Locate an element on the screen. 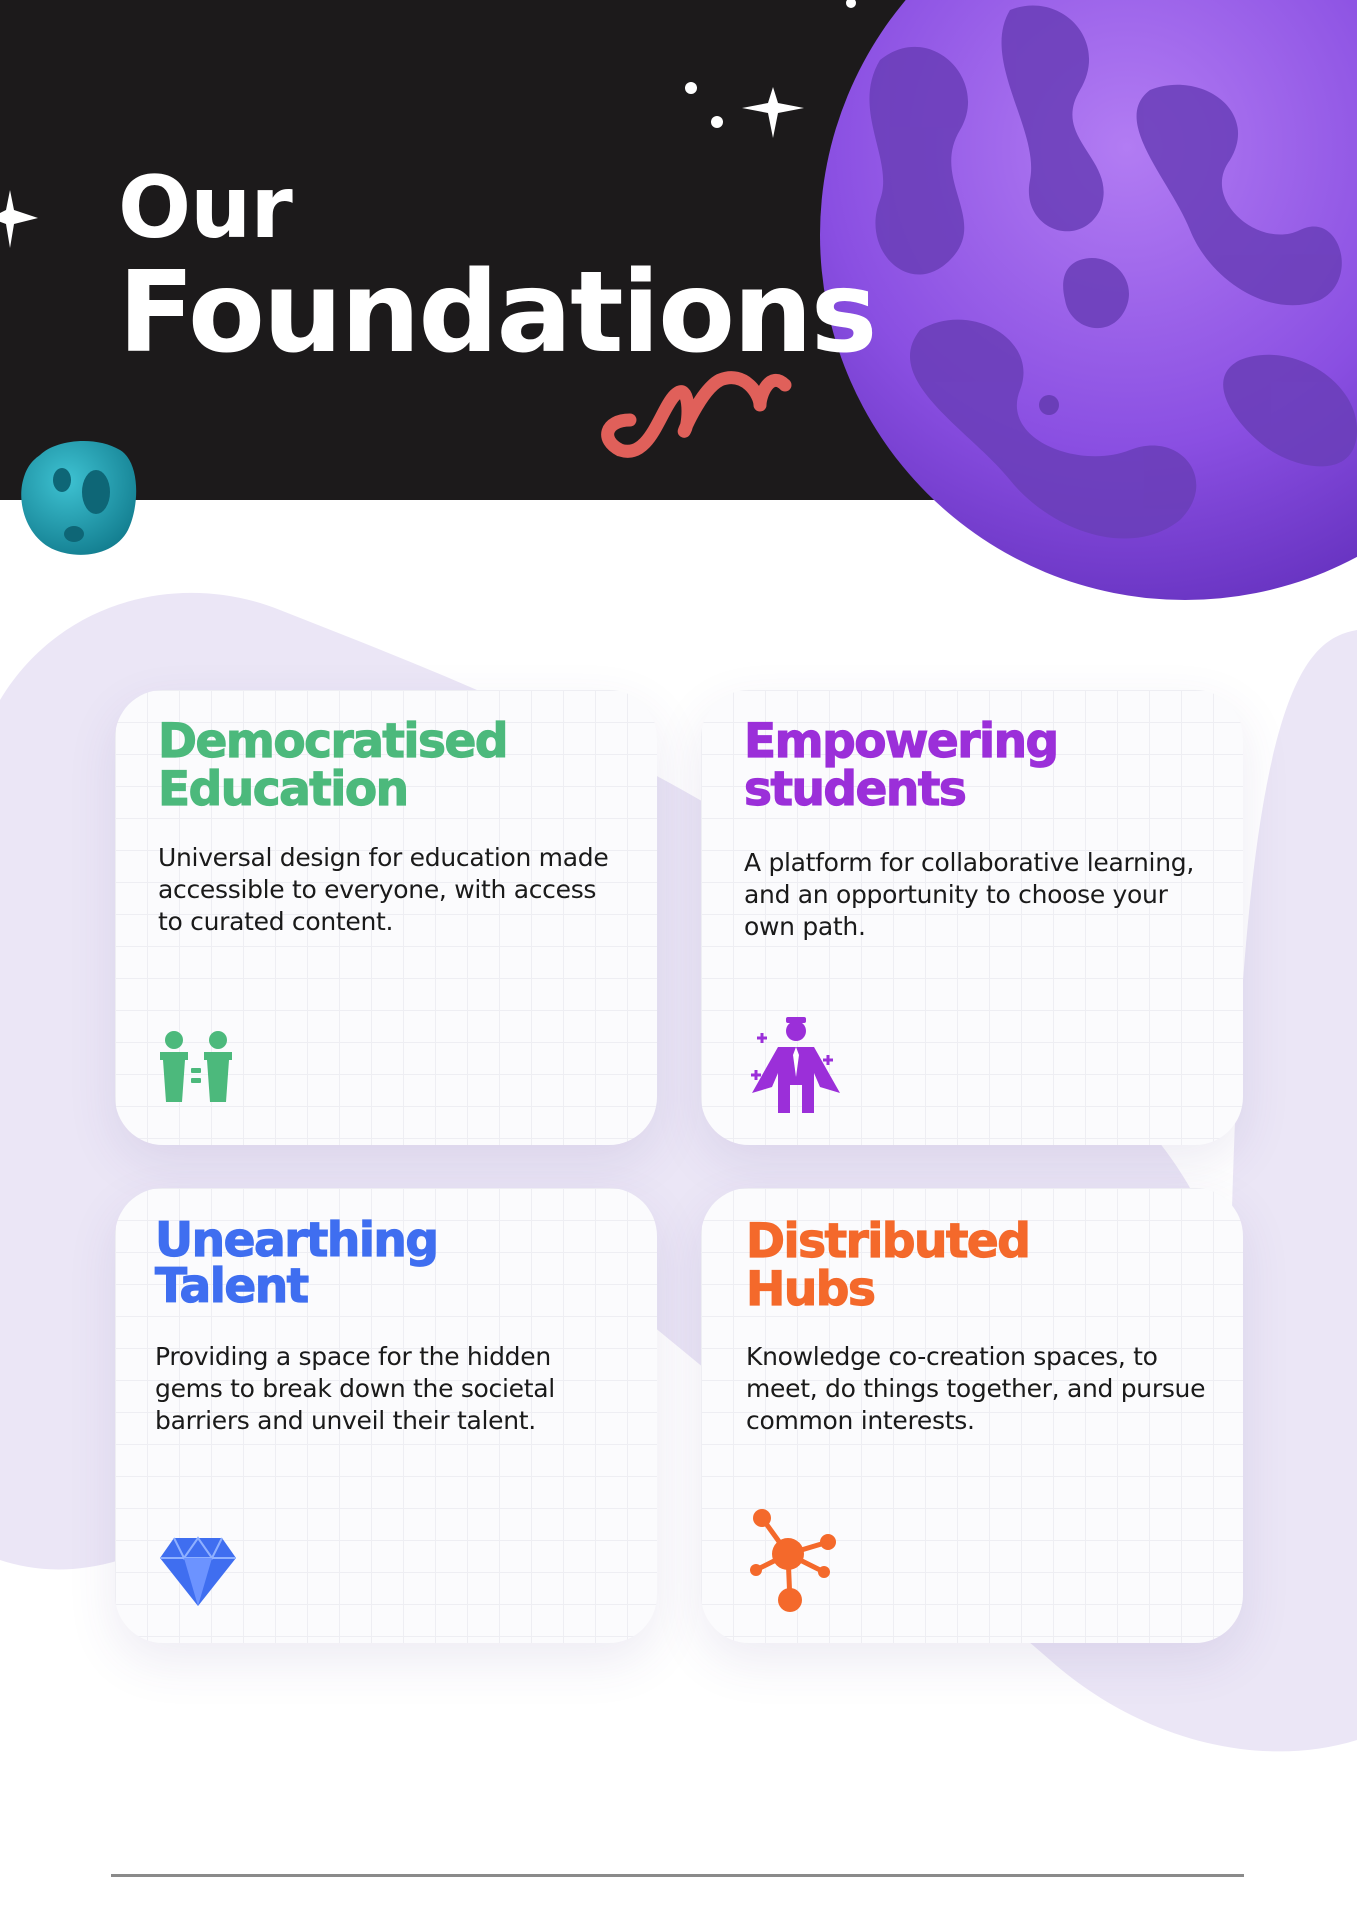 This screenshot has height=1920, width=1357. sparkle-icon is located at coordinates (428, 124).